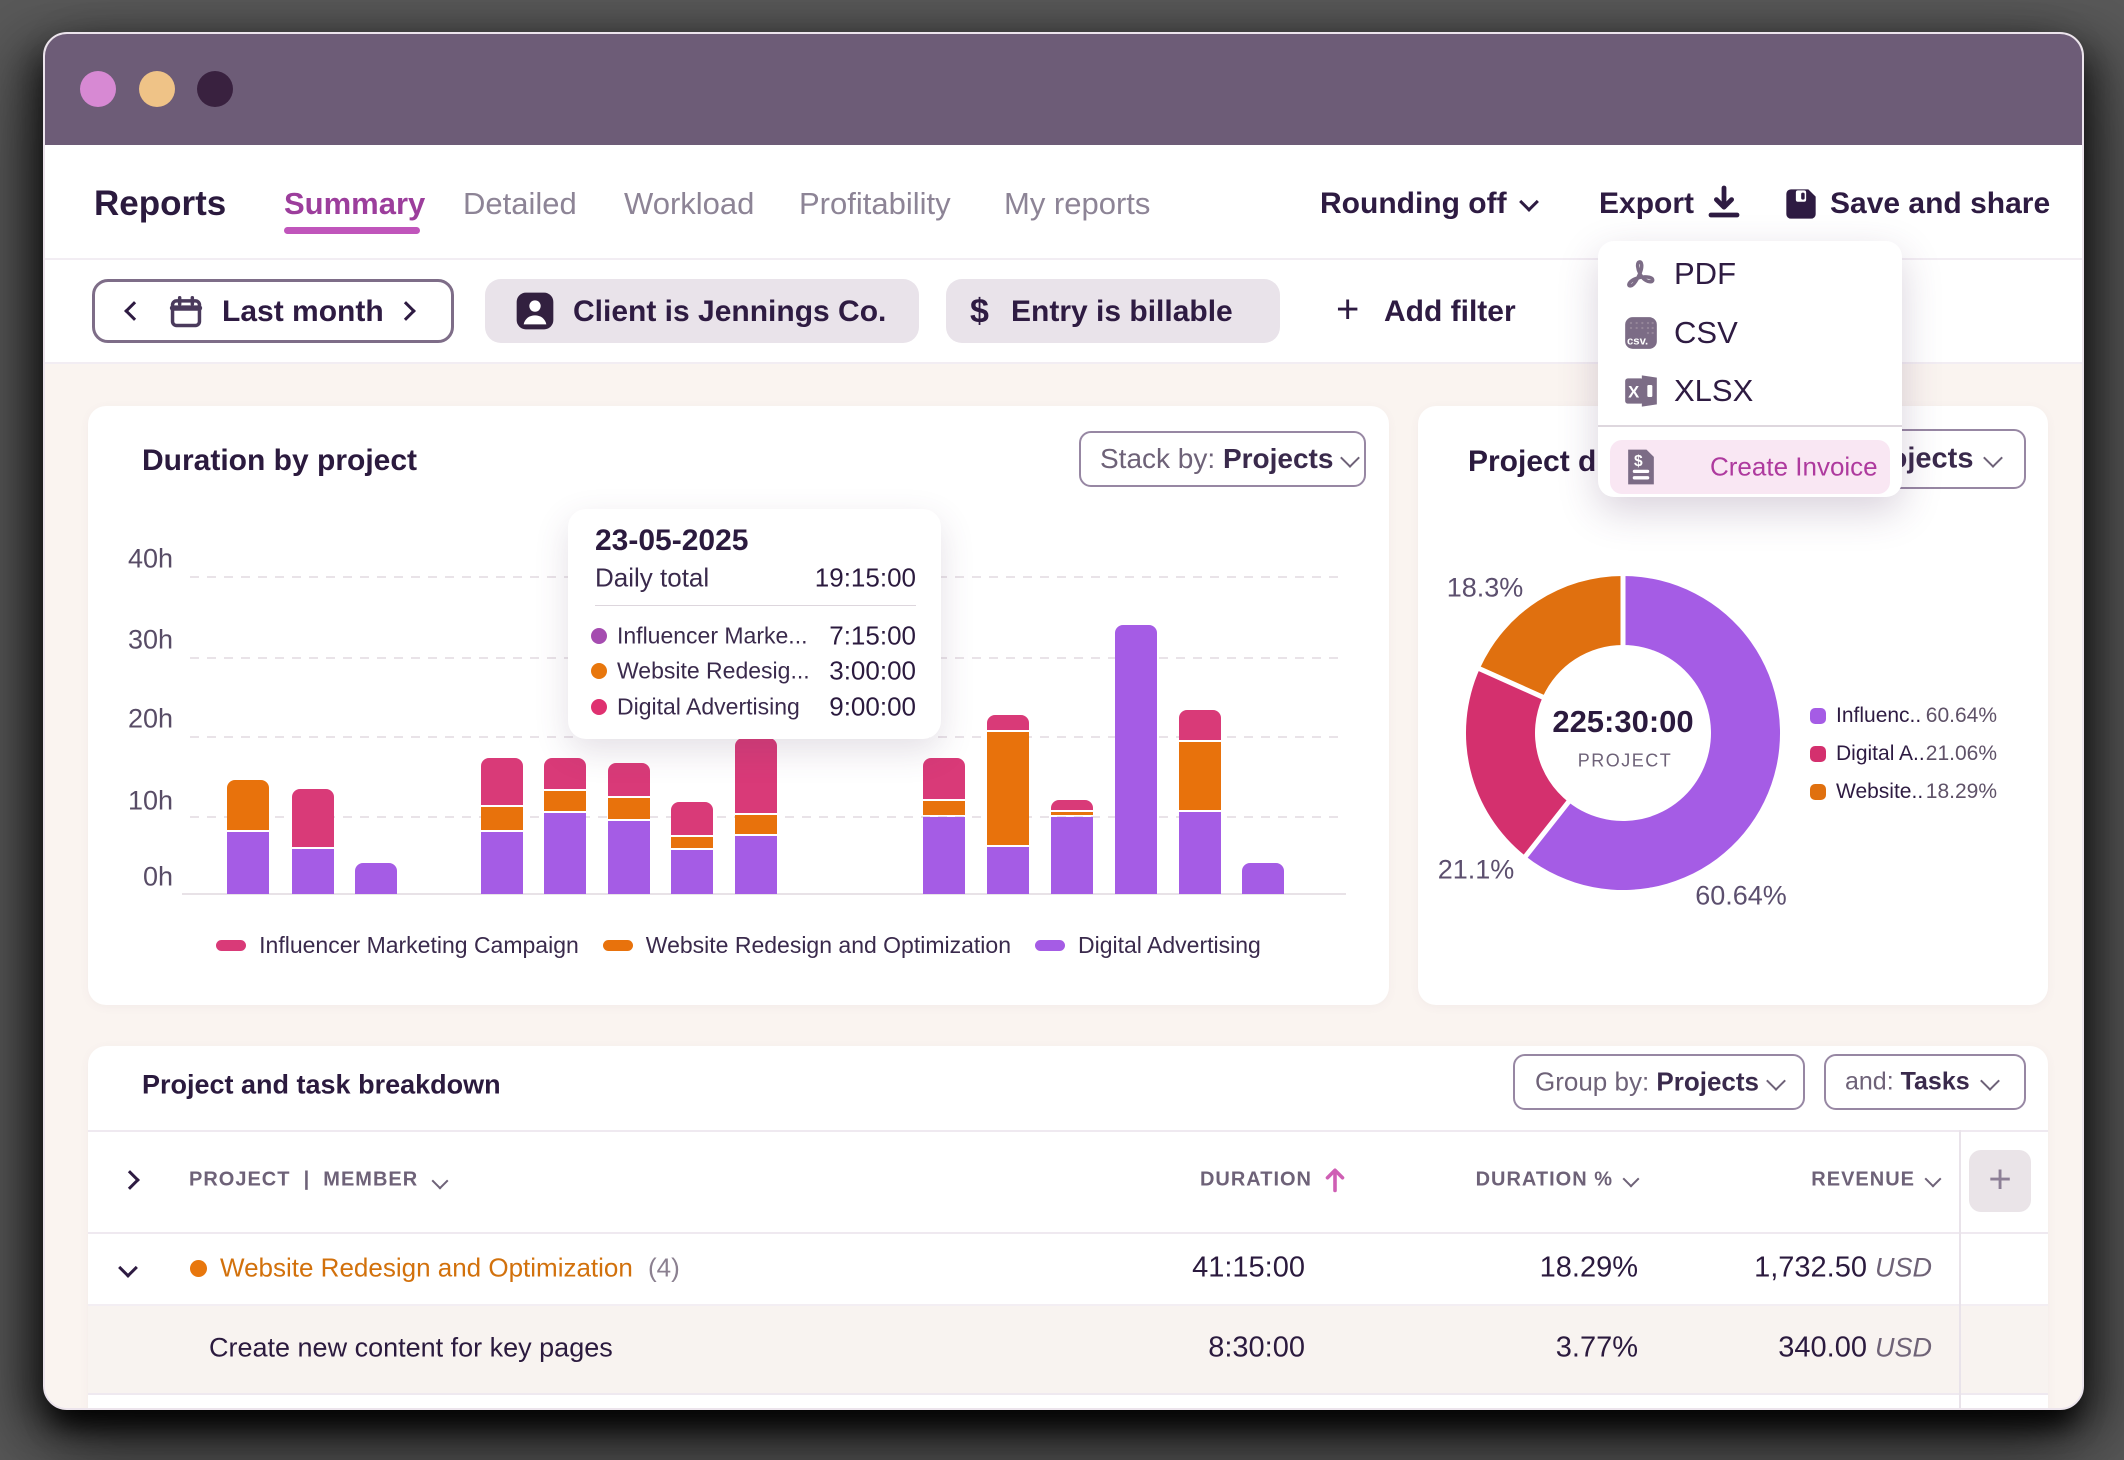 The width and height of the screenshot is (2124, 1460). What do you see at coordinates (1637, 342) in the screenshot?
I see `svg-text: csv.` at bounding box center [1637, 342].